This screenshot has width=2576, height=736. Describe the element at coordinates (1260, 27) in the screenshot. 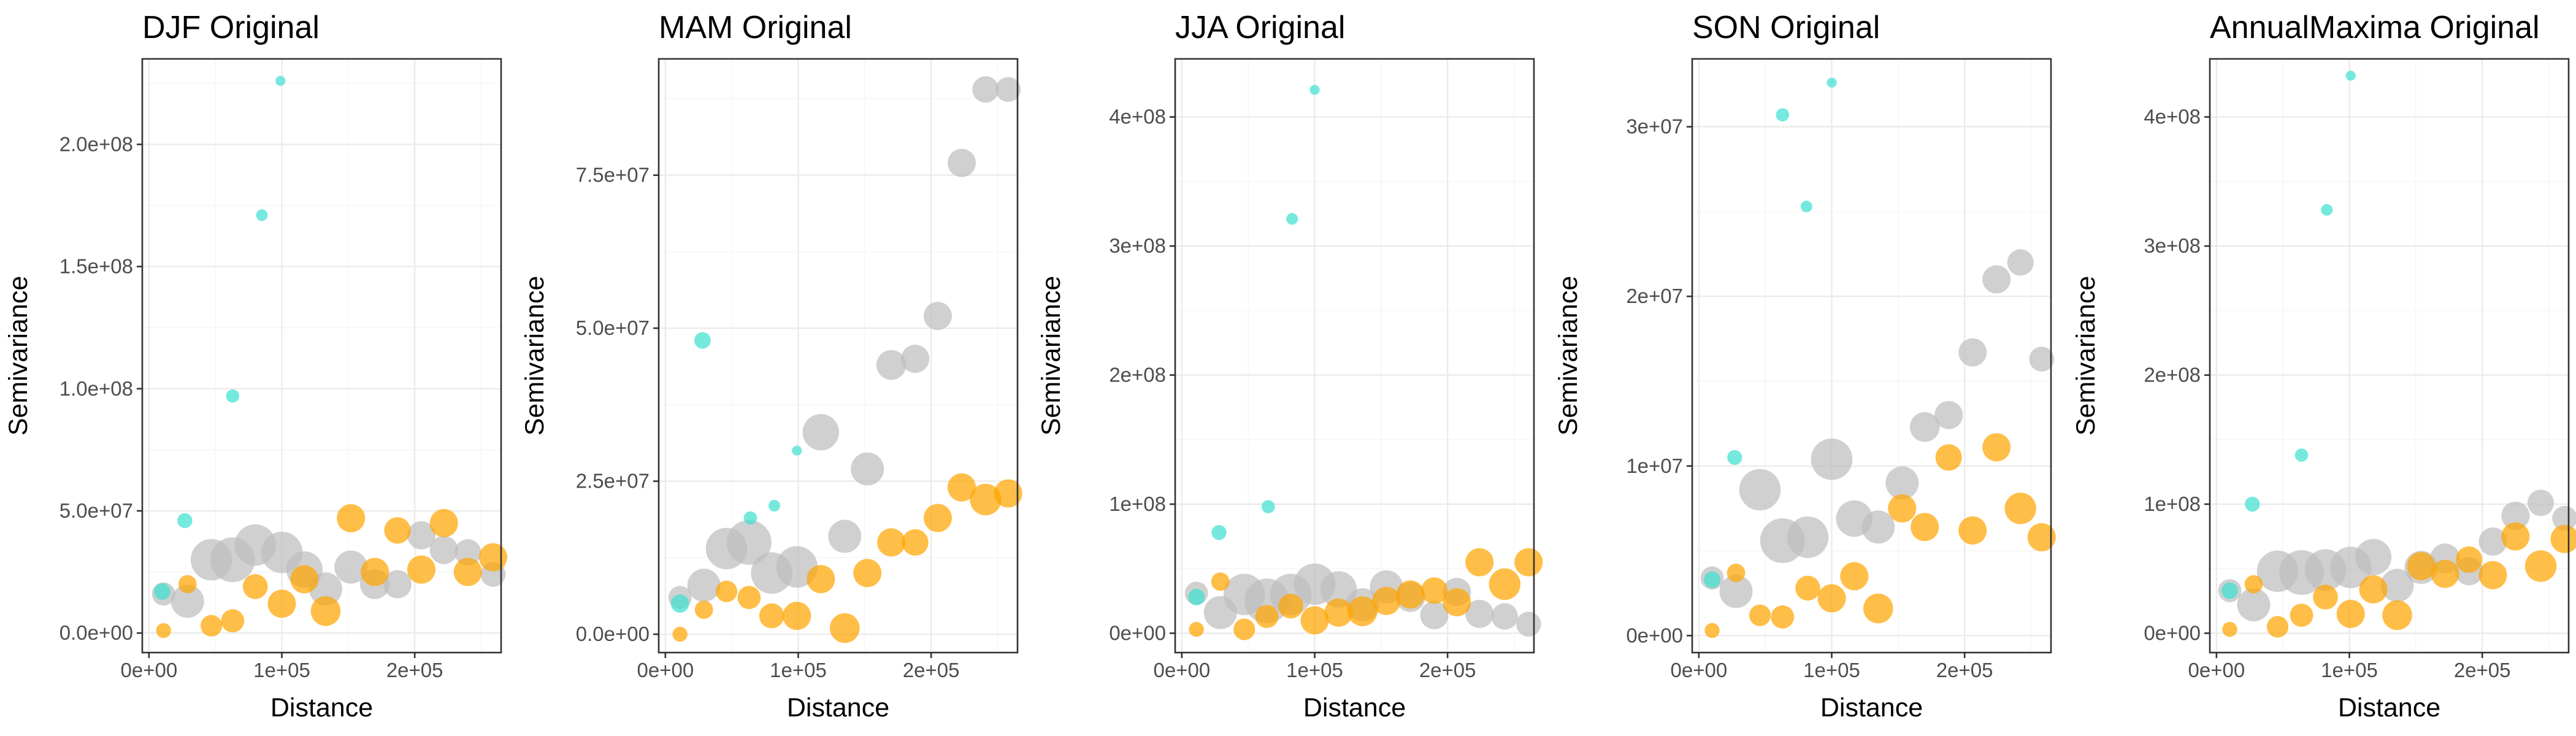

I see `panel-title: JJA Original` at that location.